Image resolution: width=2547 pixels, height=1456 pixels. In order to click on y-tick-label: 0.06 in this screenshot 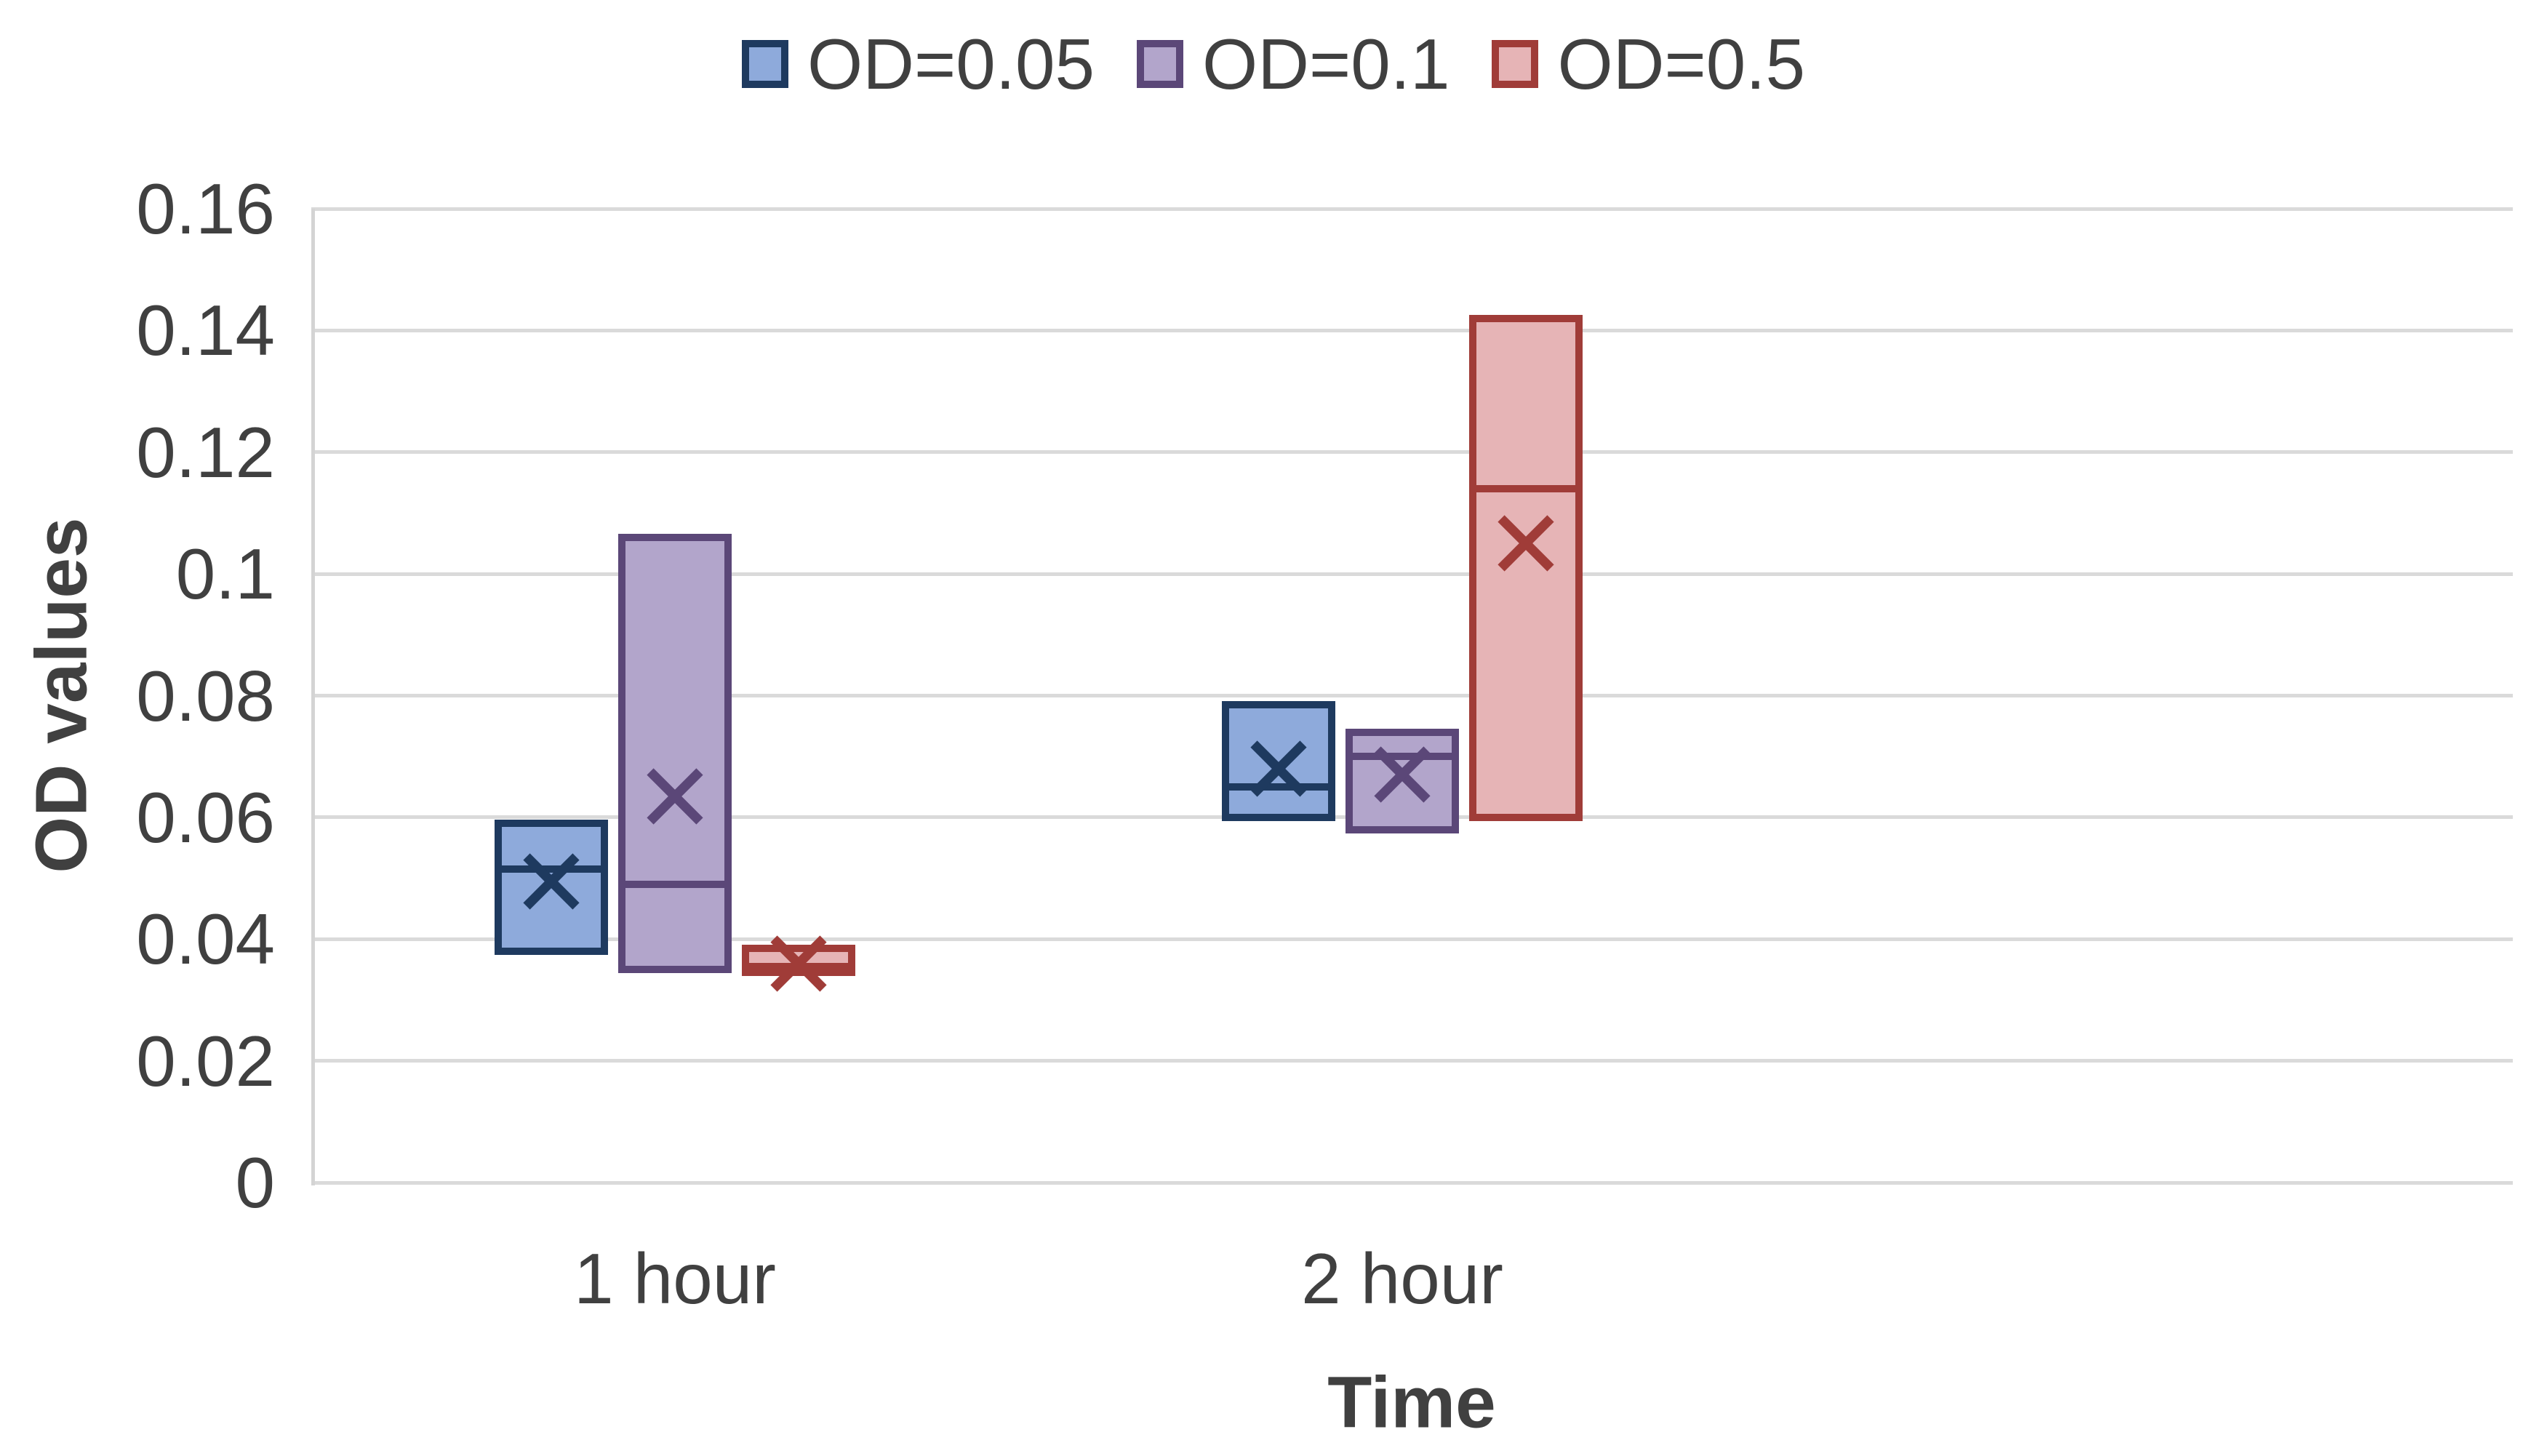, I will do `click(205, 817)`.